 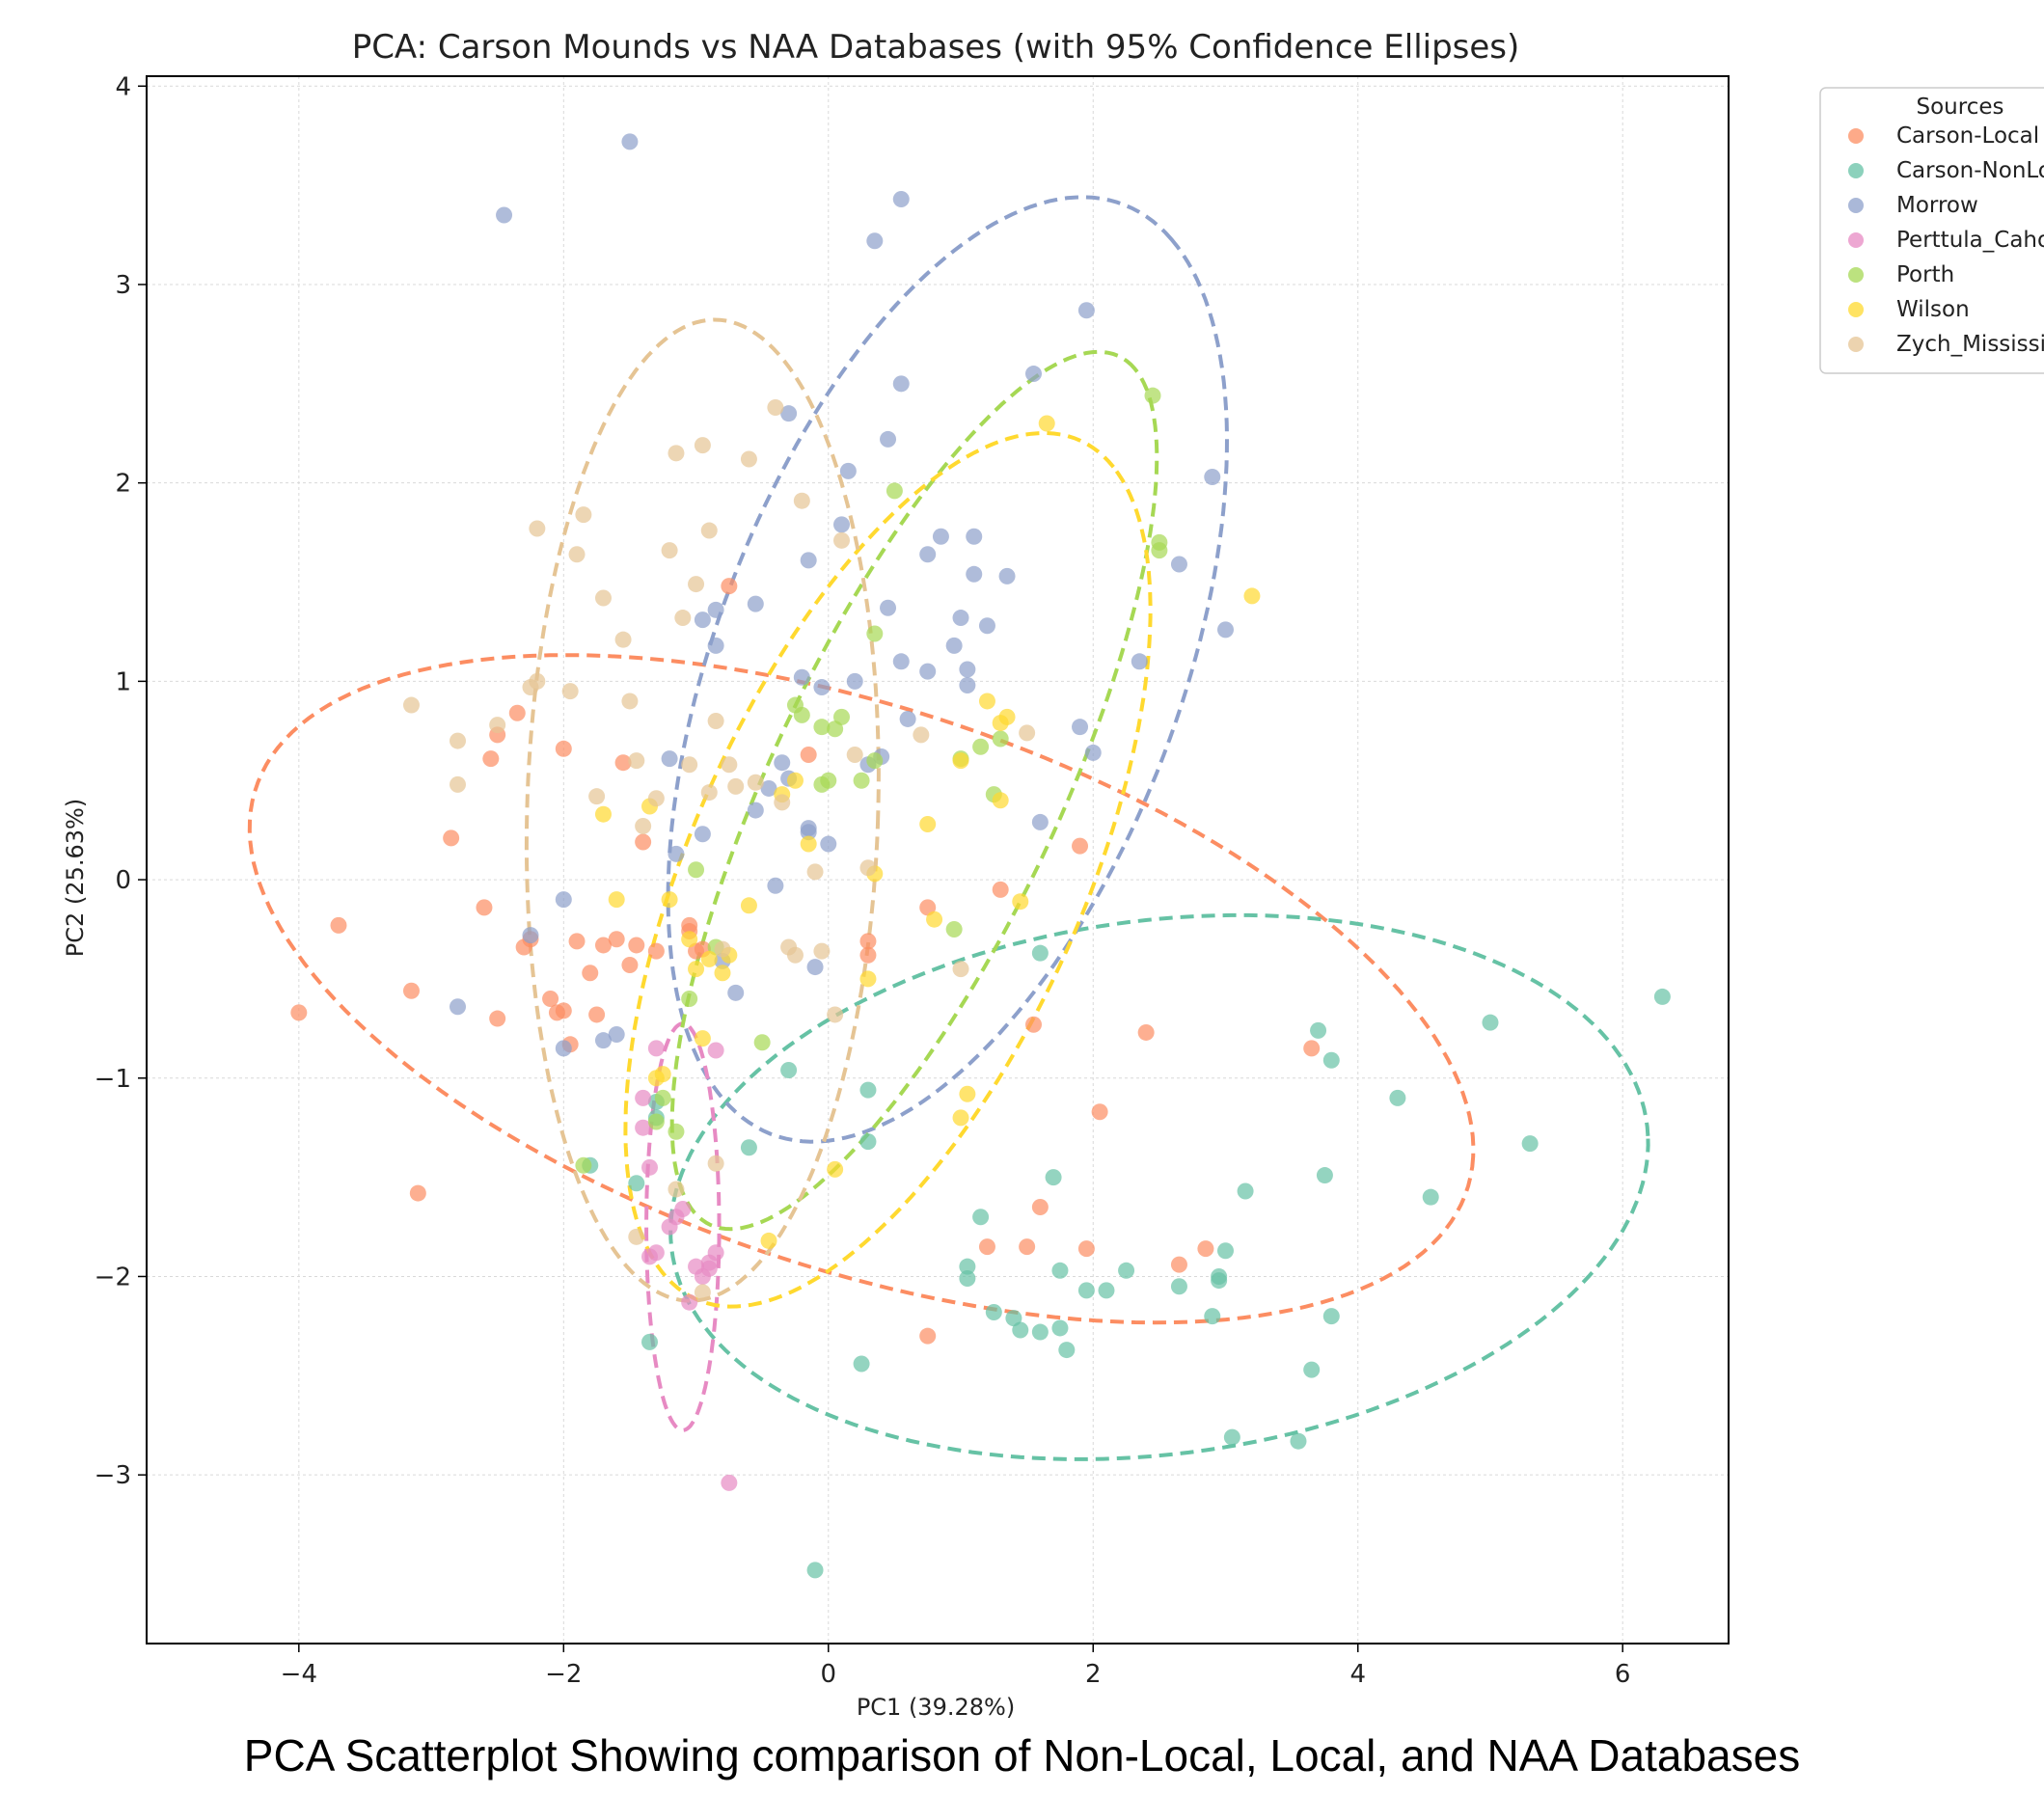 I want to click on x-tick-label: 4, so click(x=1357, y=1674).